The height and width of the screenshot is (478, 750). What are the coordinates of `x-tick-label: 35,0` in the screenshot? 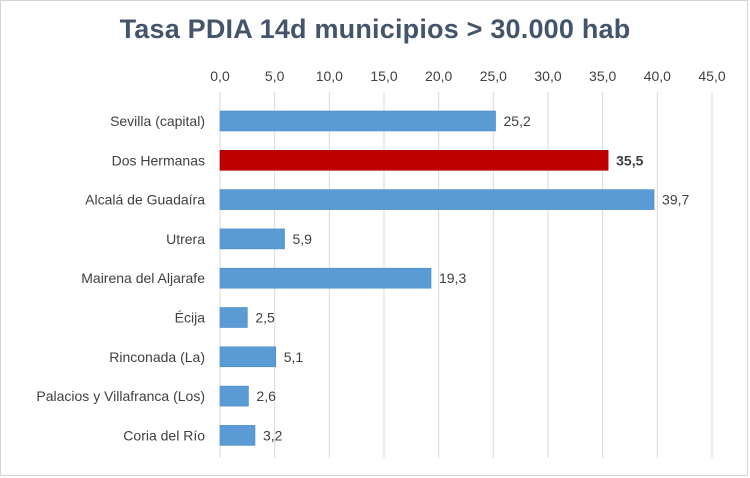 It's located at (602, 76).